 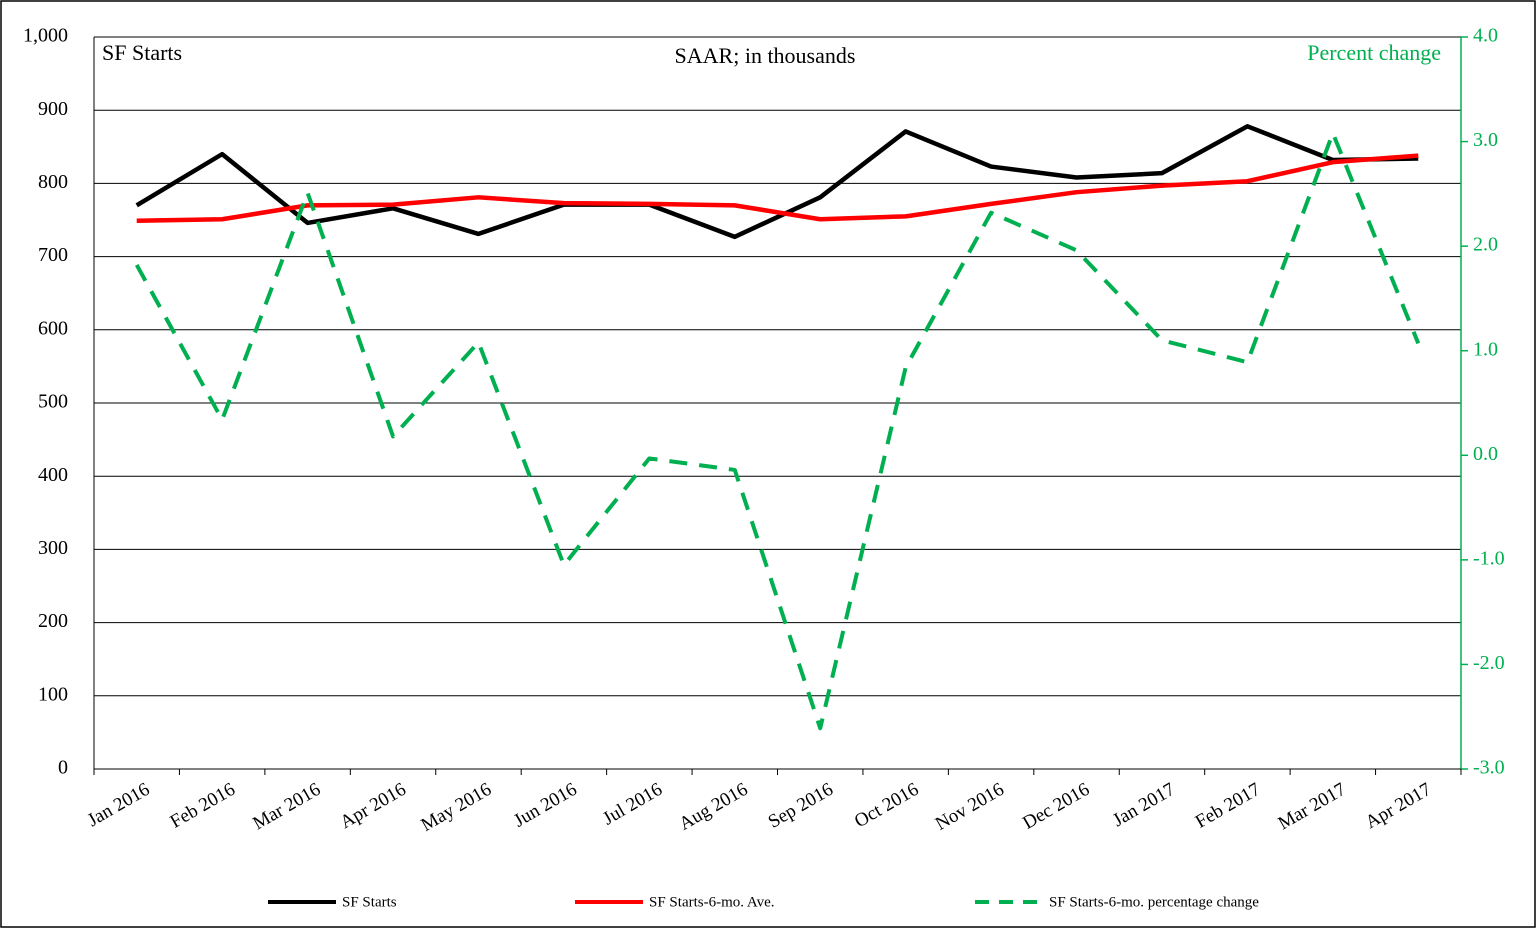 I want to click on x-tick-label: Sep 2016, so click(x=801, y=806).